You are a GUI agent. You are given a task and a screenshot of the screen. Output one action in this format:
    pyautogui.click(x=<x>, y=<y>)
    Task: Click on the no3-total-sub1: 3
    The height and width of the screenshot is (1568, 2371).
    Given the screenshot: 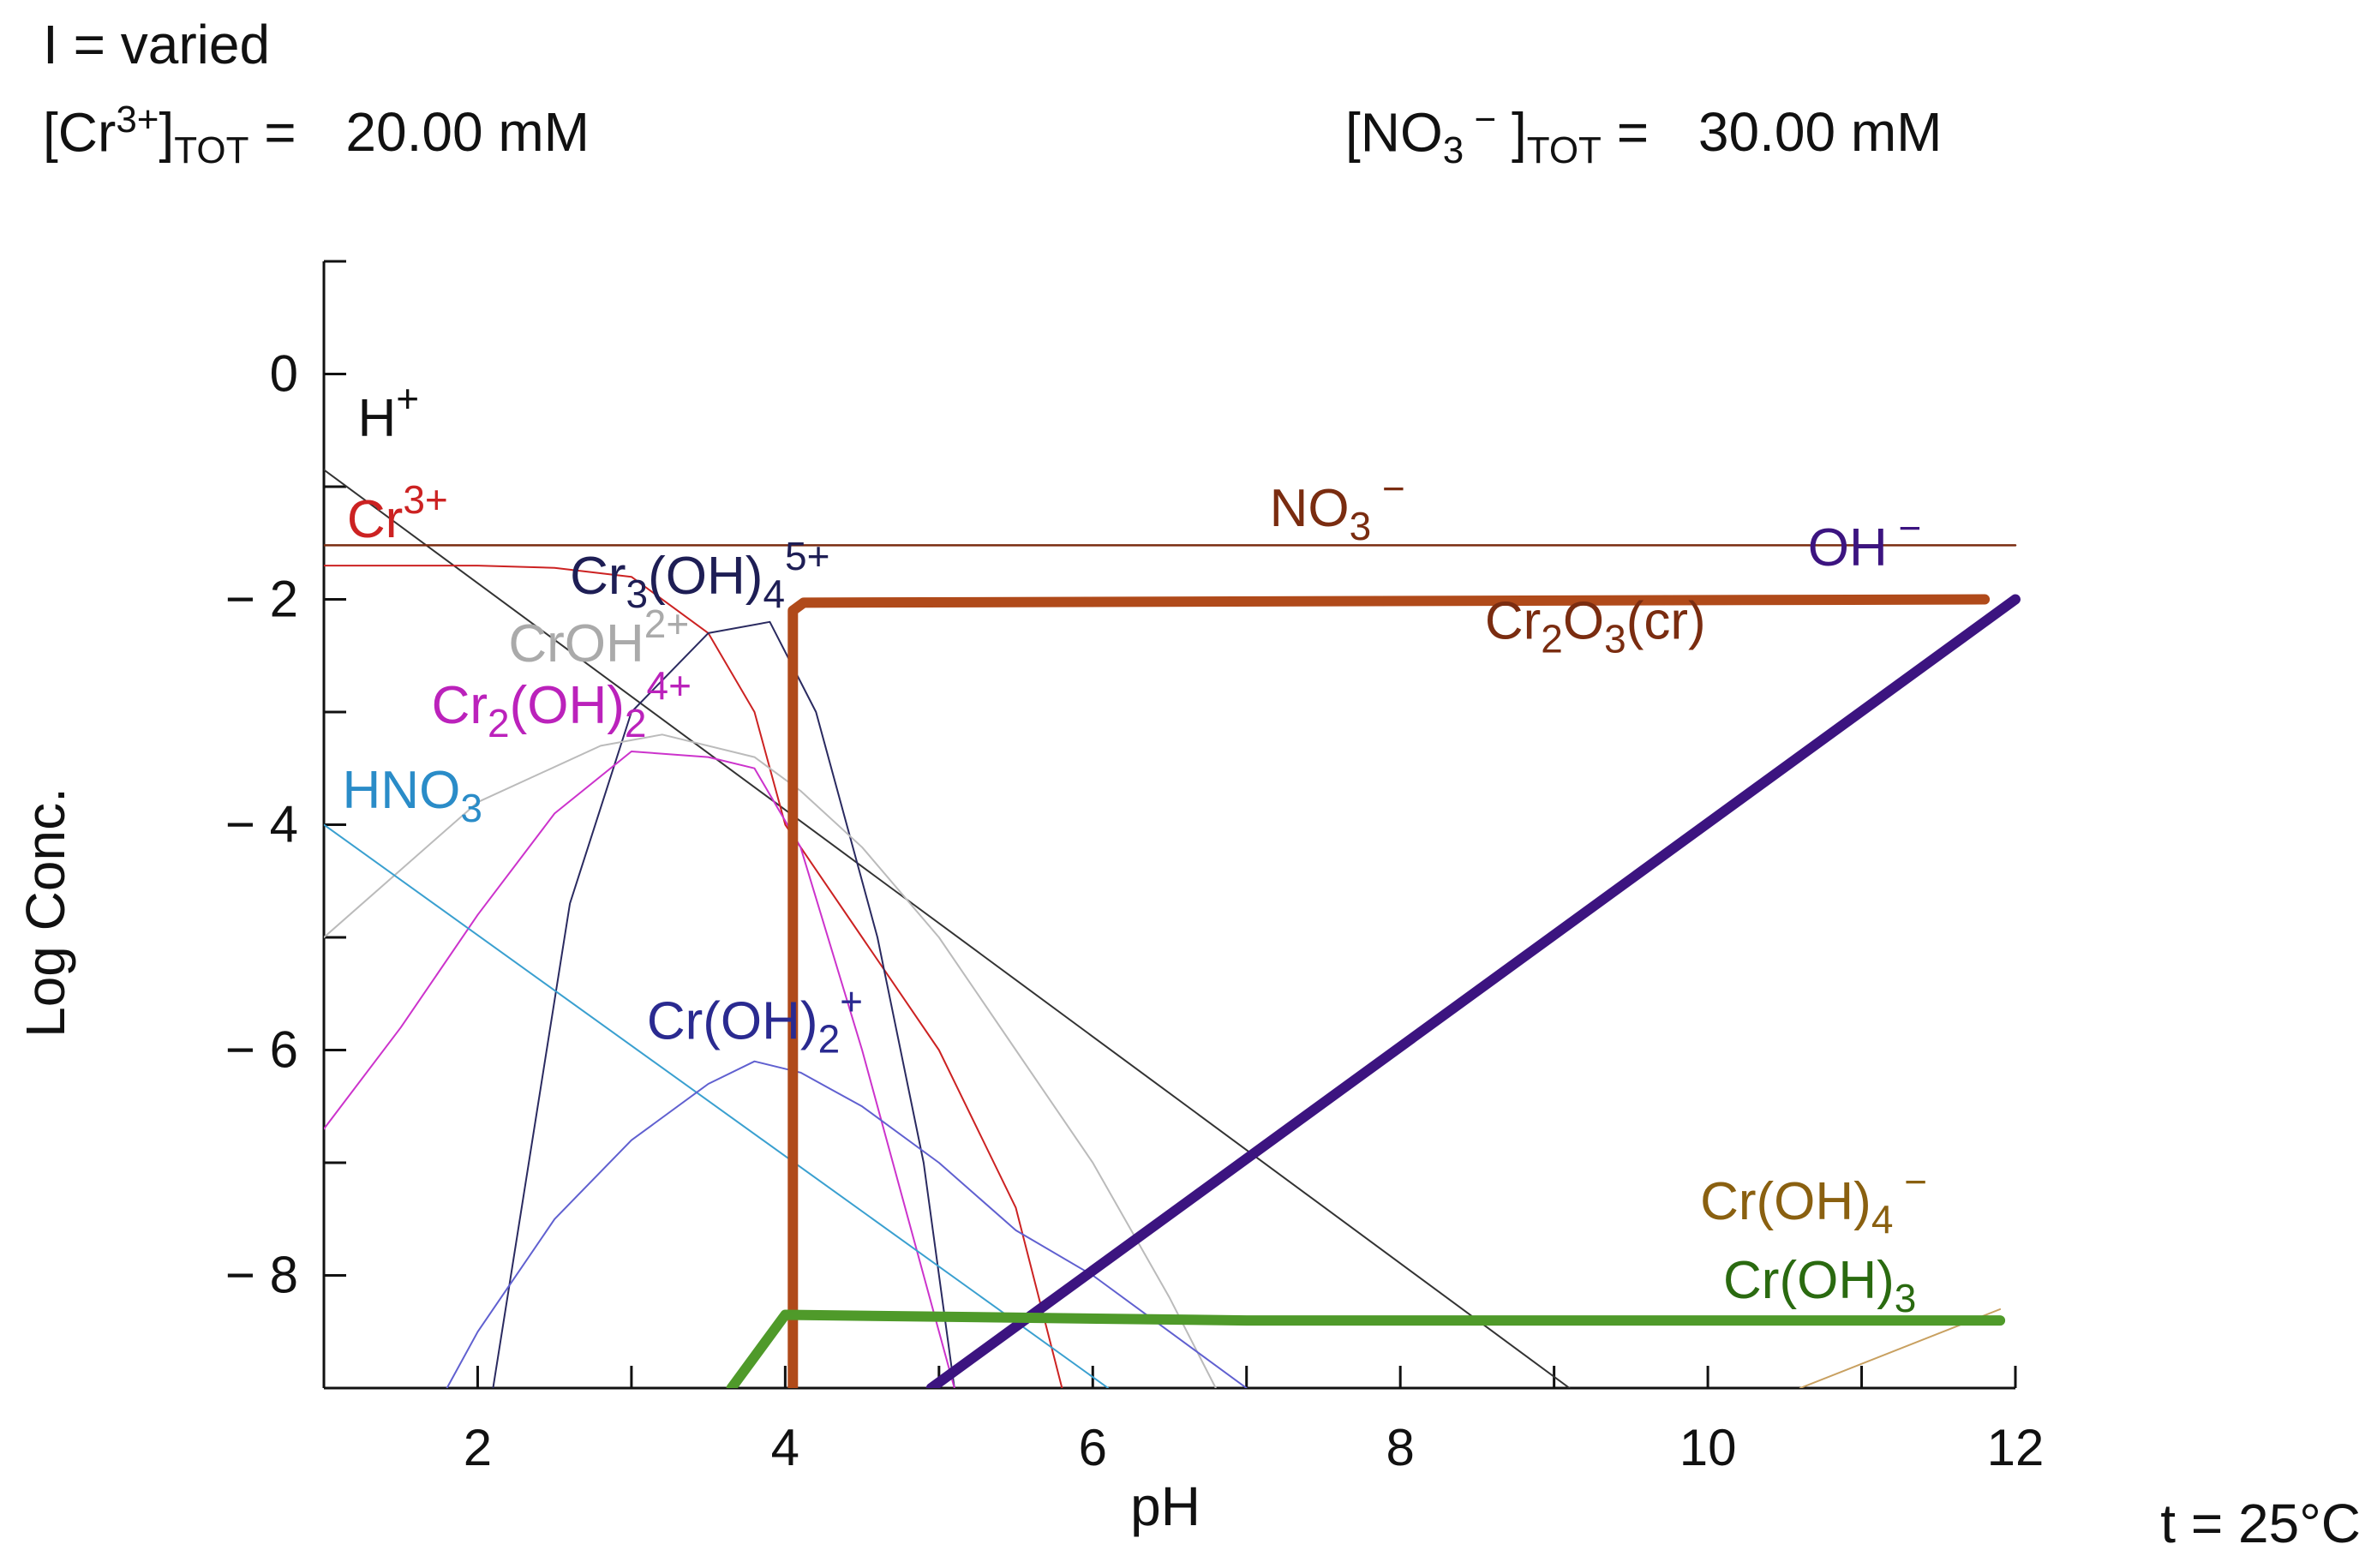 What is the action you would take?
    pyautogui.click(x=1453, y=150)
    